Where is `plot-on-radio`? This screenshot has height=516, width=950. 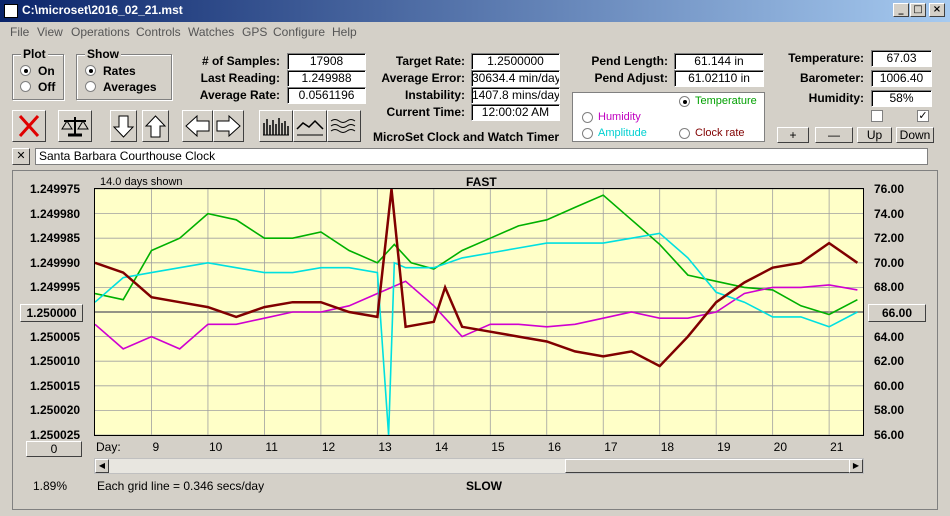 plot-on-radio is located at coordinates (25, 70).